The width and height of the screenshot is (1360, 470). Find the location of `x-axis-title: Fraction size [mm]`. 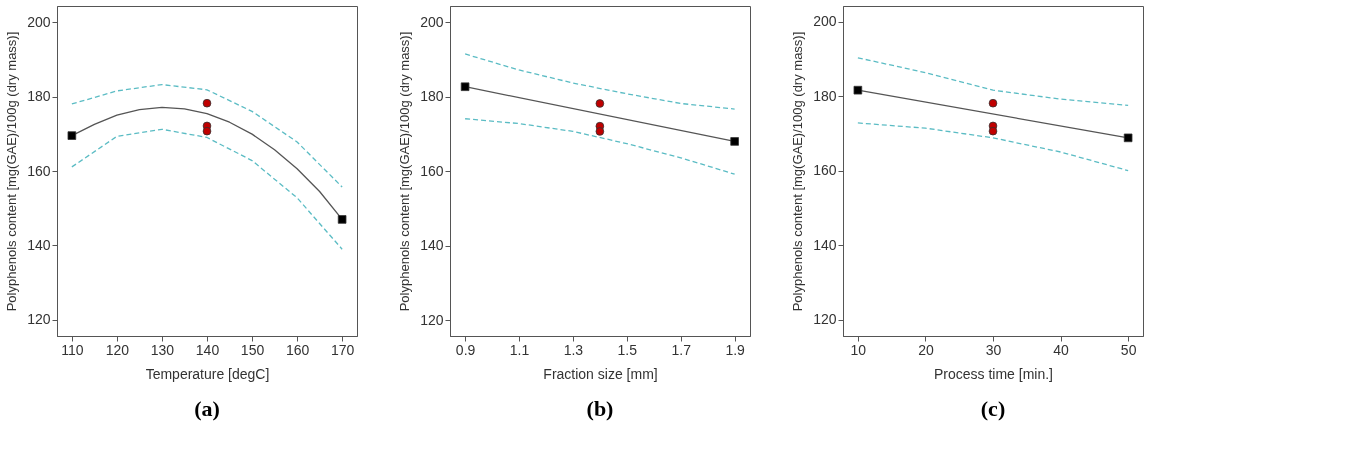

x-axis-title: Fraction size [mm] is located at coordinates (600, 373).